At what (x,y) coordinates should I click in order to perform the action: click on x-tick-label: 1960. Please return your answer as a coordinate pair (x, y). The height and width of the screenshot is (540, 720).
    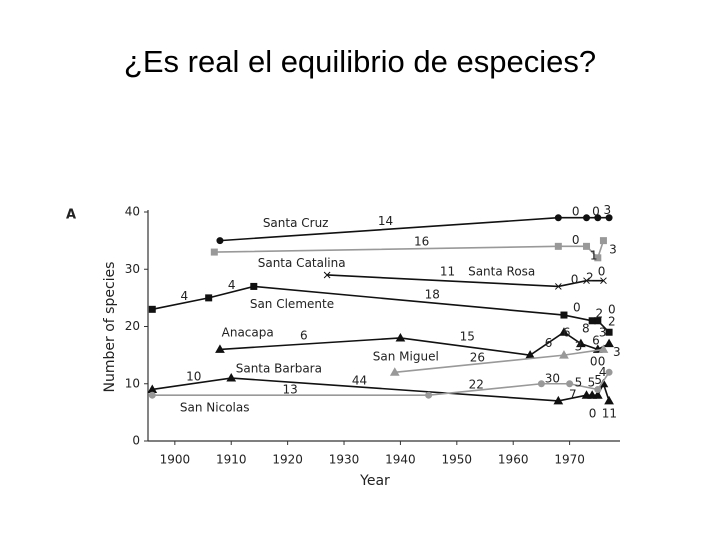
    Looking at the image, I should click on (513, 460).